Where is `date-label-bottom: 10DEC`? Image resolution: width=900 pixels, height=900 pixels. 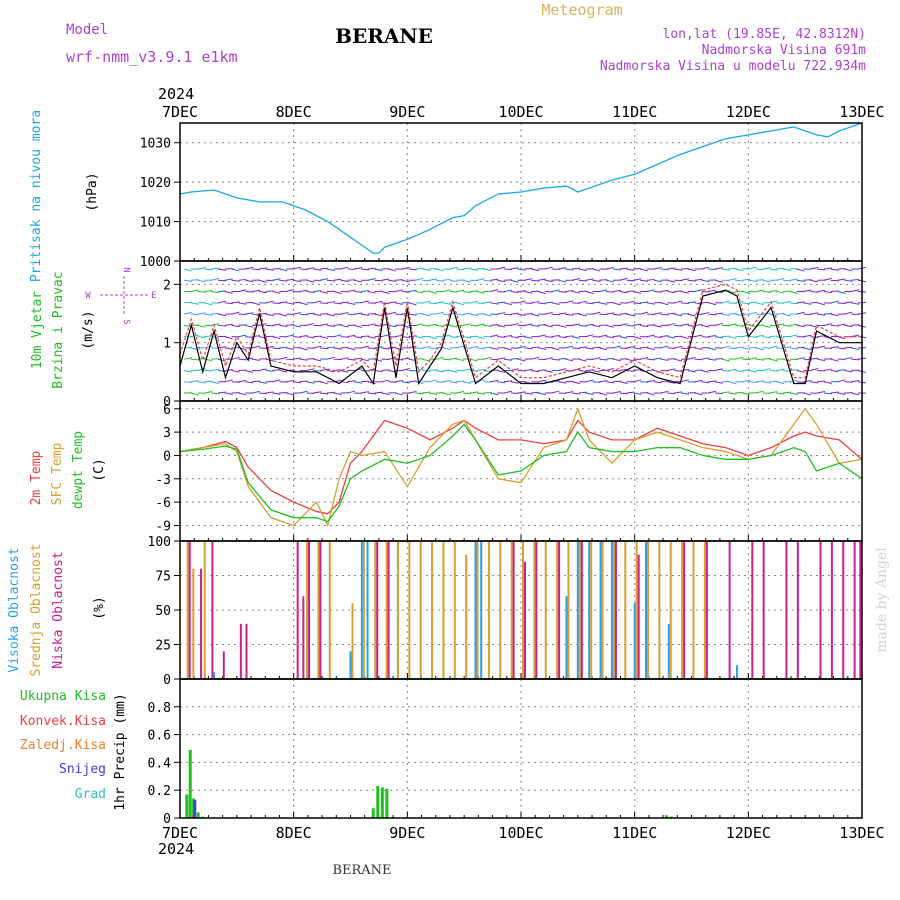
date-label-bottom: 10DEC is located at coordinates (520, 833).